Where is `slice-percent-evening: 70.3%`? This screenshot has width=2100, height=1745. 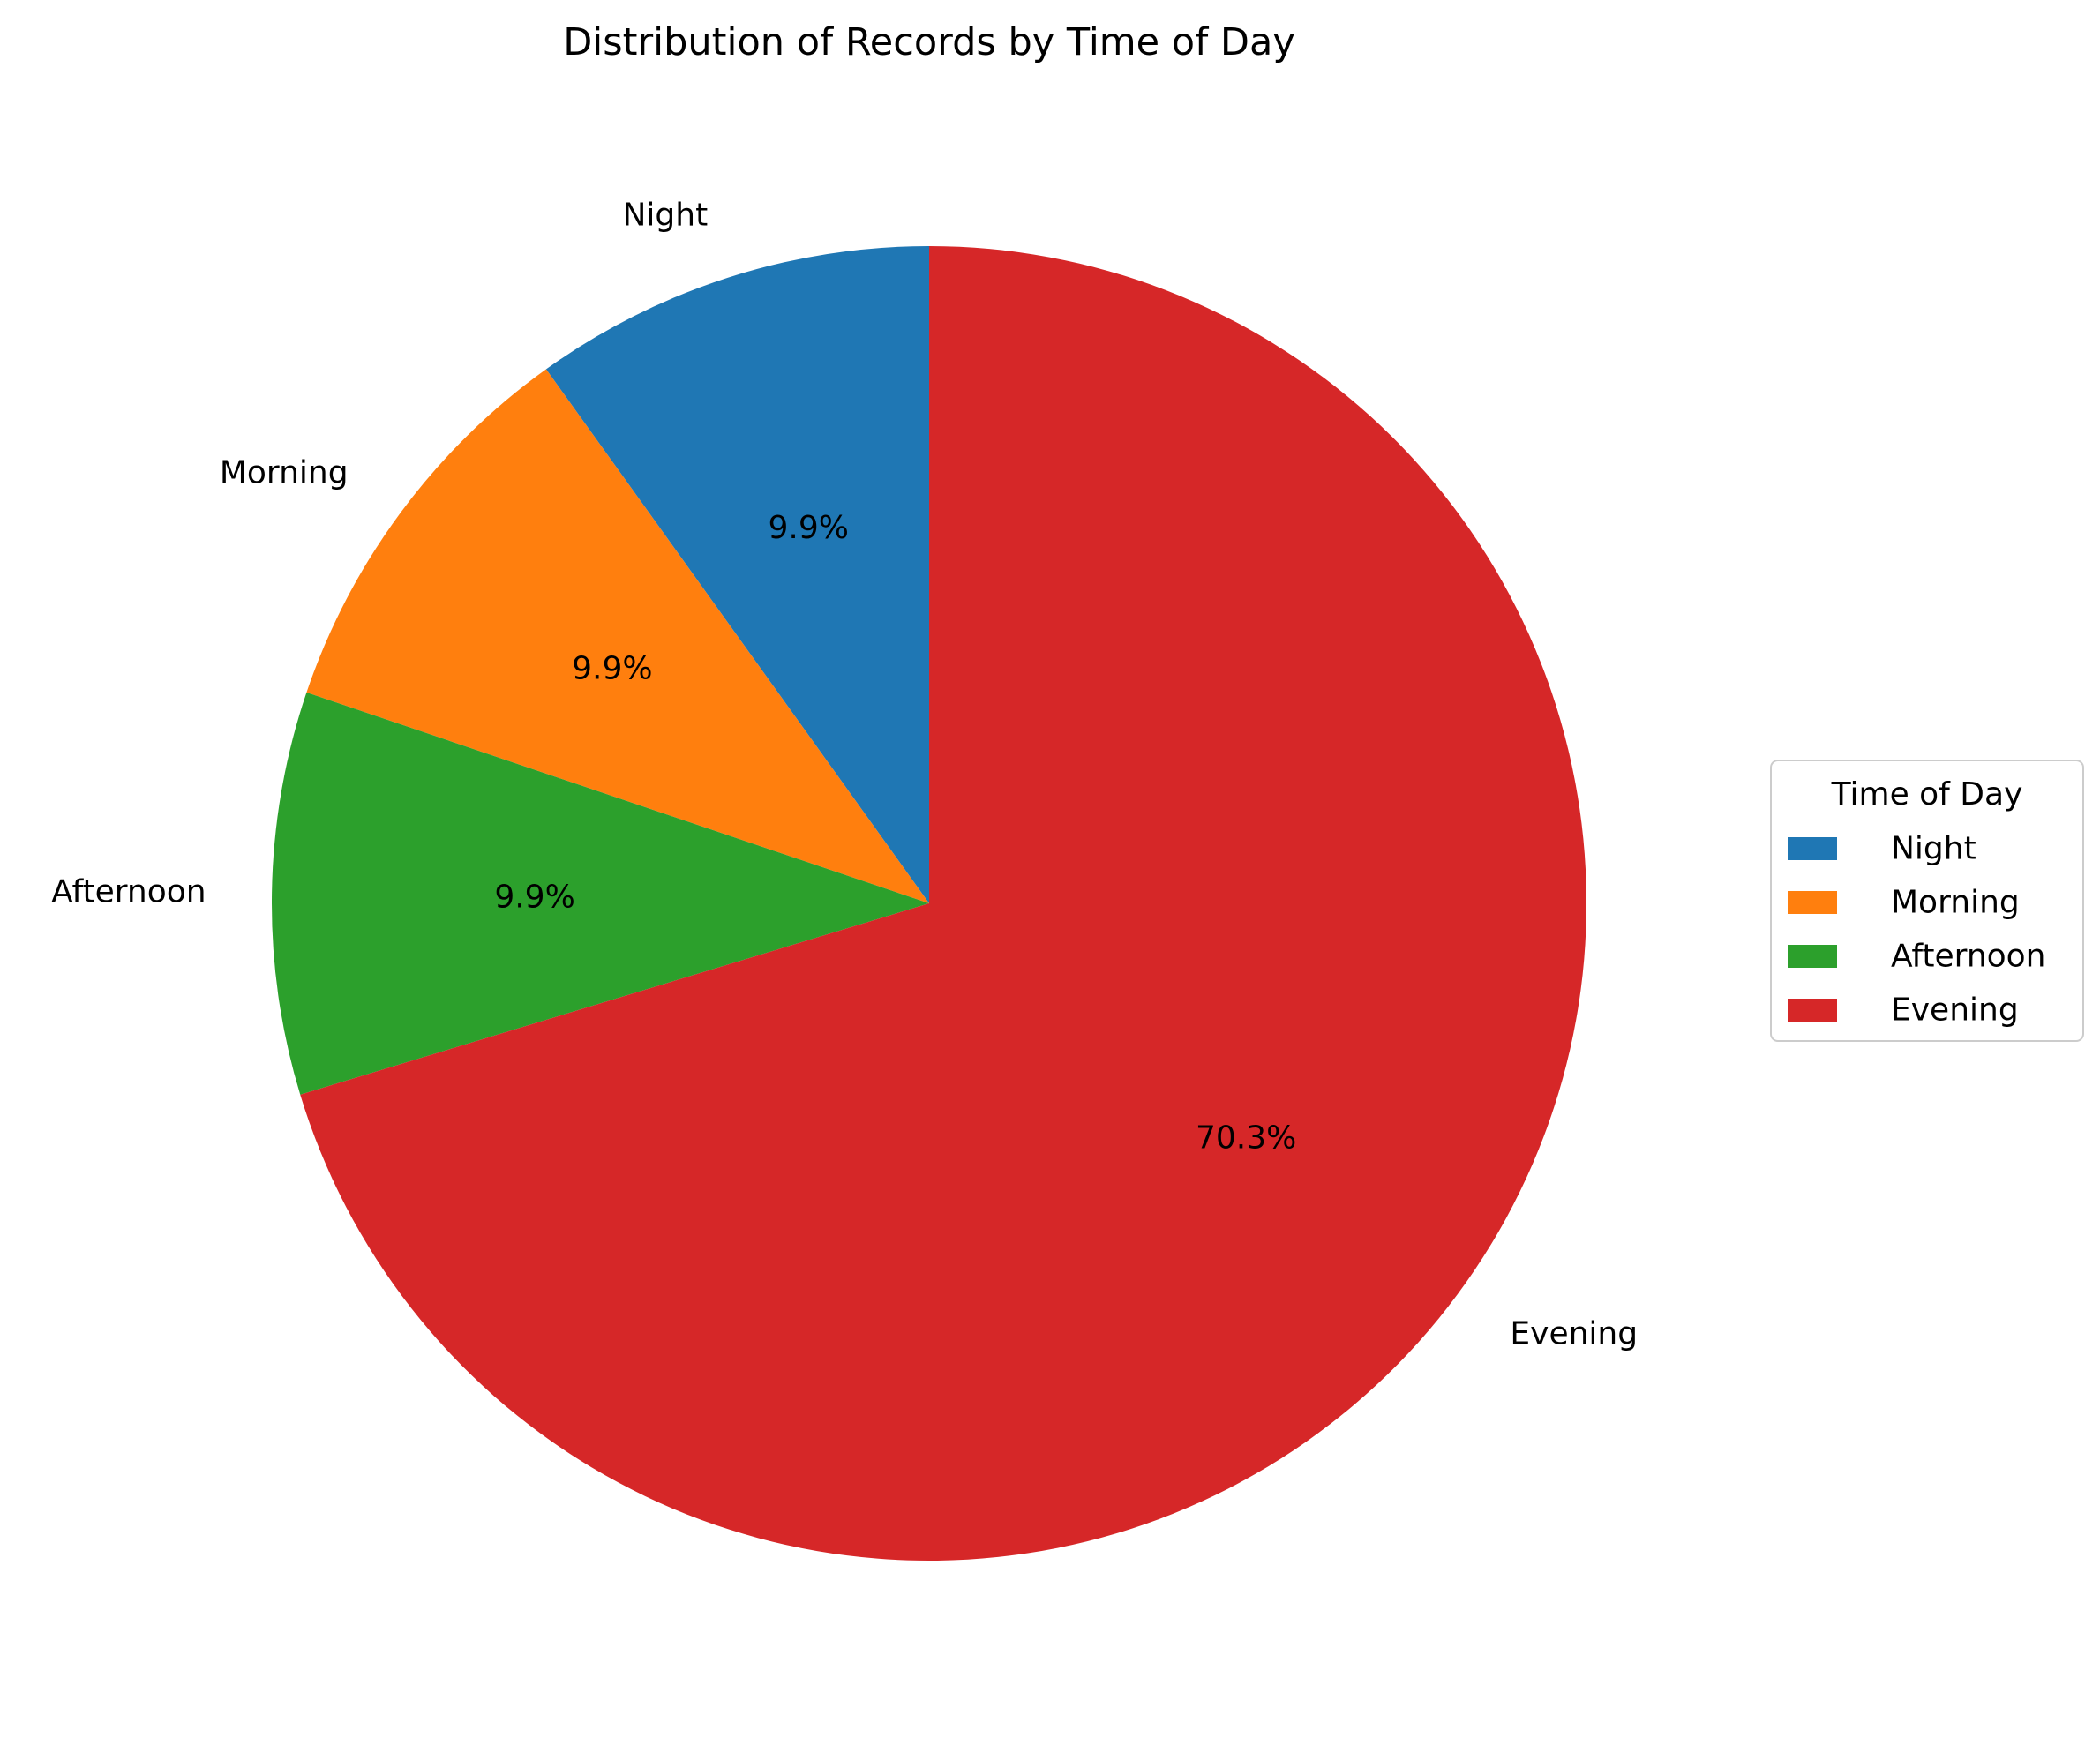 slice-percent-evening: 70.3% is located at coordinates (1246, 1138).